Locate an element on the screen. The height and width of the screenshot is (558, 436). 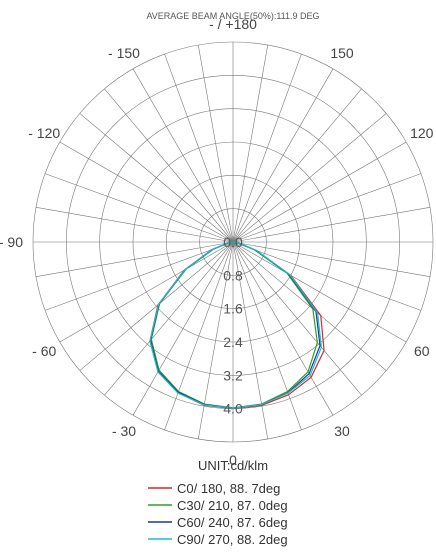
series-layer is located at coordinates (237, 325).